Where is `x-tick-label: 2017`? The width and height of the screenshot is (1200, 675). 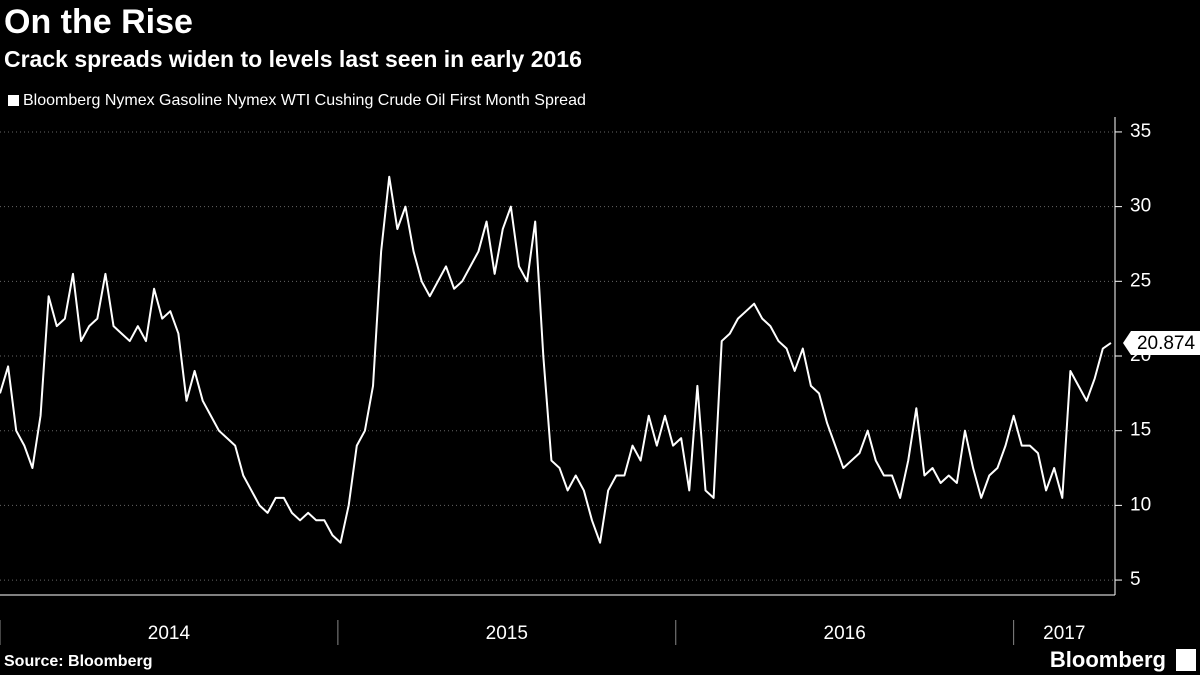
x-tick-label: 2017 is located at coordinates (1064, 633).